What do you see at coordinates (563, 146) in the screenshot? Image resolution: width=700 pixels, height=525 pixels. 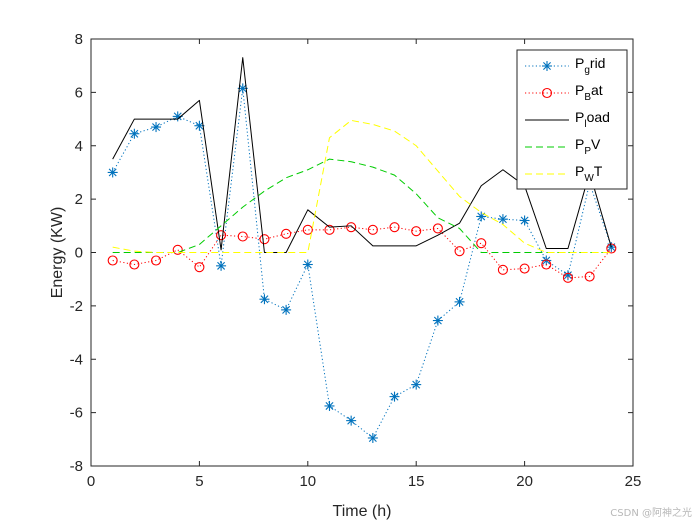 I see `legend-item-ppv: PPV` at bounding box center [563, 146].